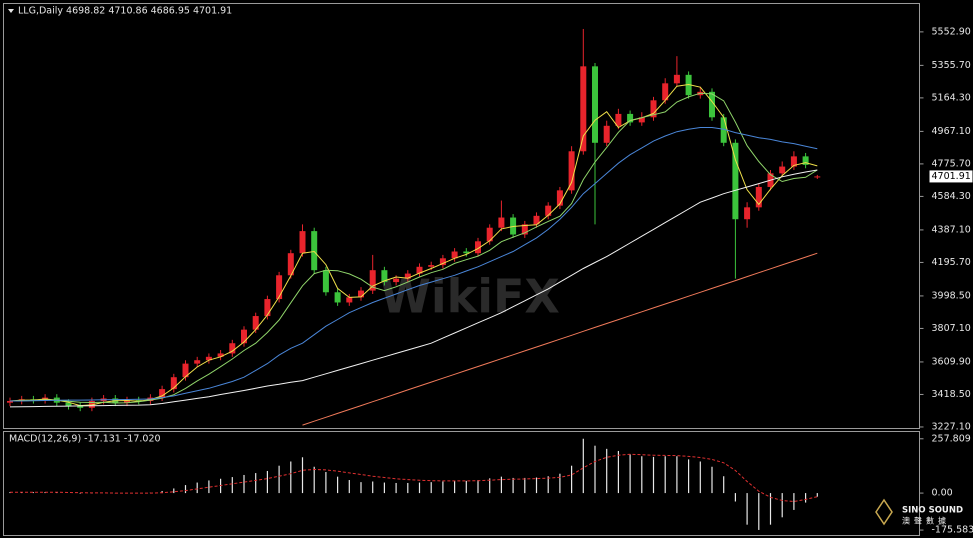 Image resolution: width=973 pixels, height=538 pixels. Describe the element at coordinates (942, 493) in the screenshot. I see `y-tick-label: 0.00` at that location.